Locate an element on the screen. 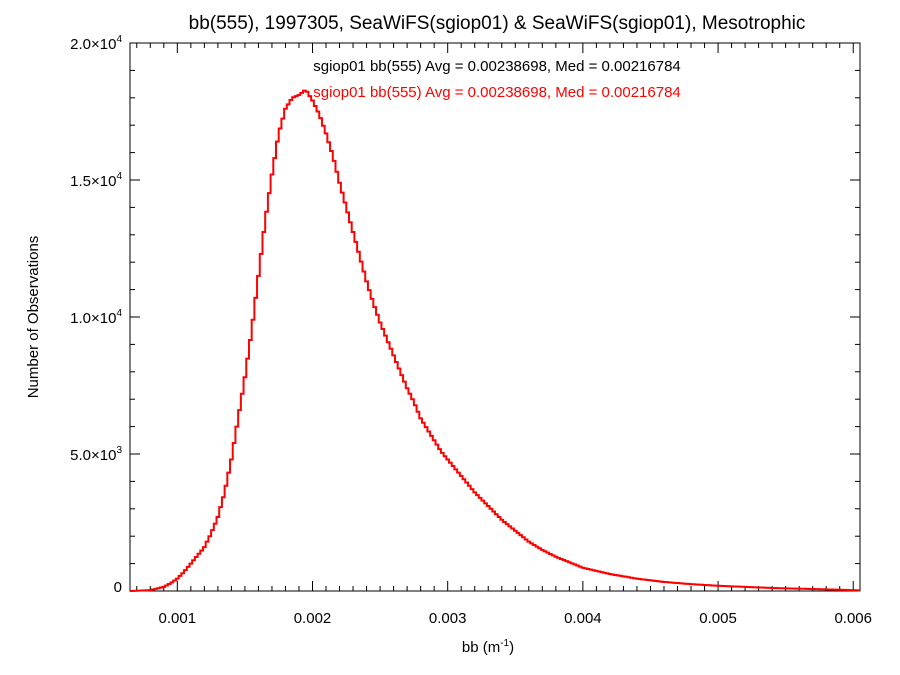 The height and width of the screenshot is (675, 900). y-tick-exponent: 3 is located at coordinates (119, 450).